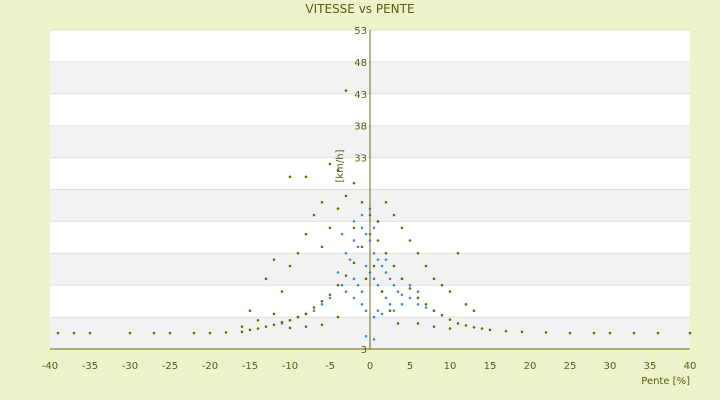 The height and width of the screenshot is (400, 720). I want to click on y-axis-title: [km/h], so click(340, 165).